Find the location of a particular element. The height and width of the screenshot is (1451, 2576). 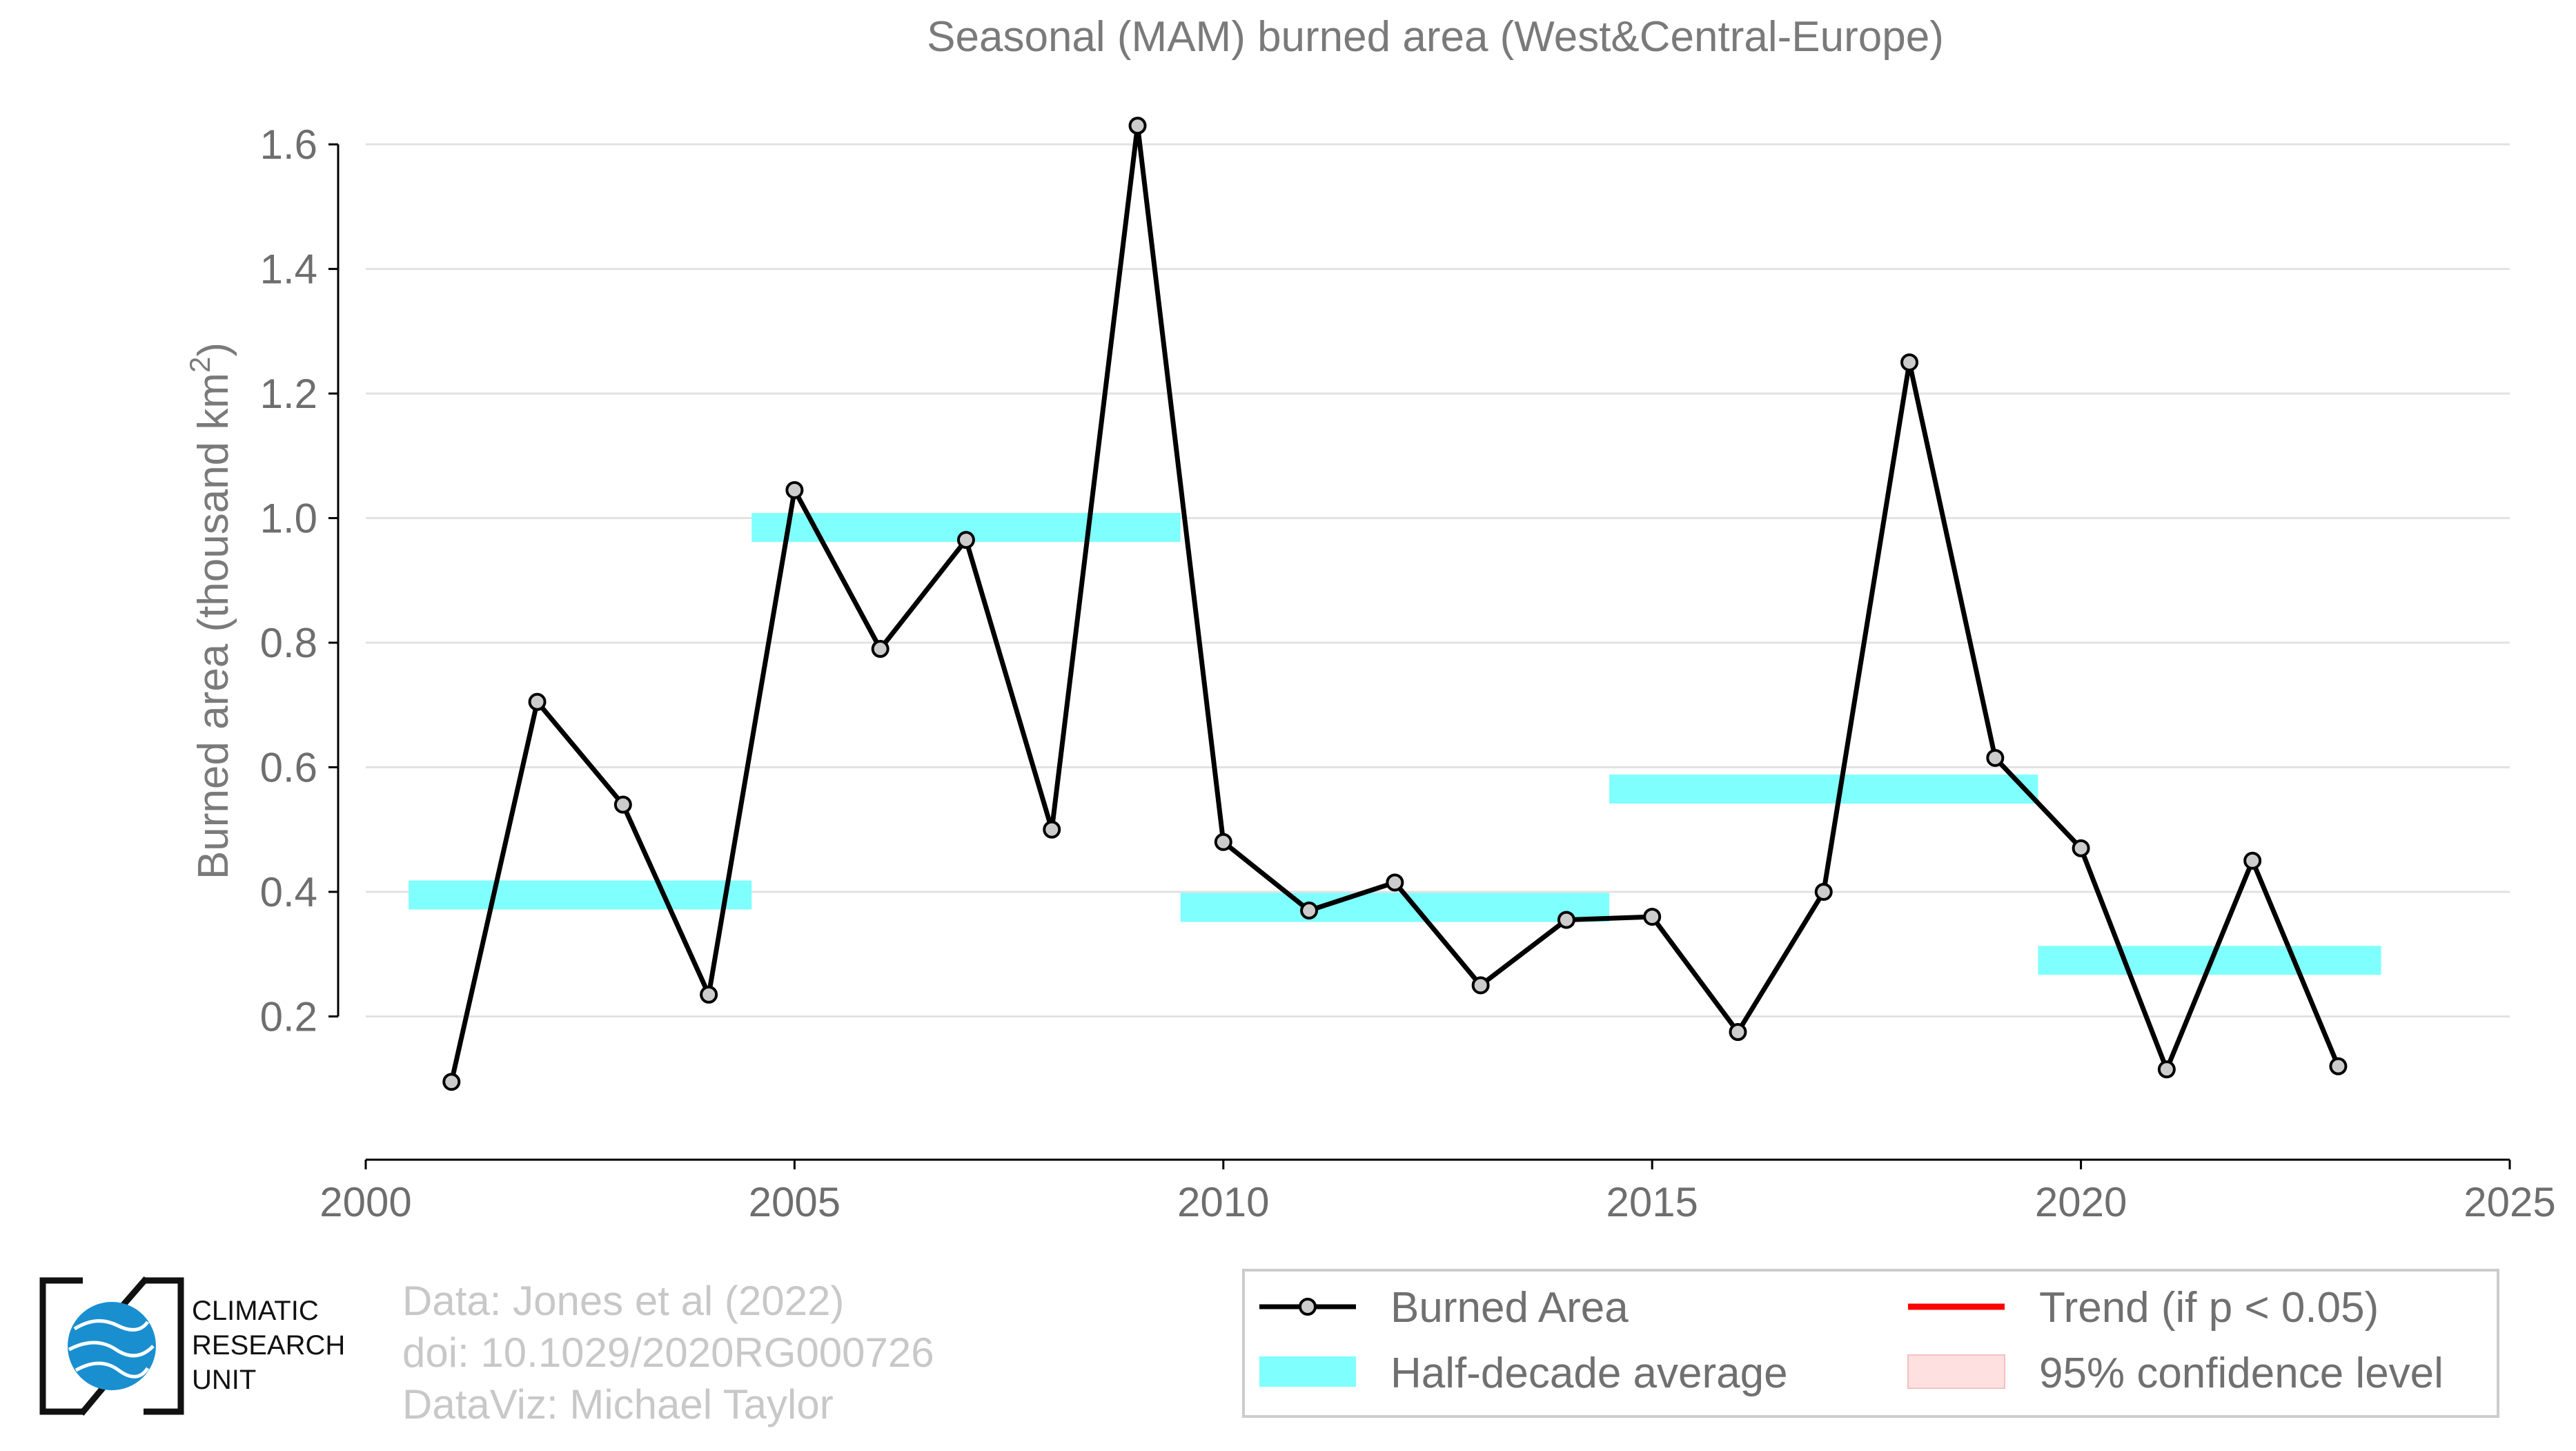

legend-trend-label: Trend (if p < 0.05) is located at coordinates (2209, 1308).